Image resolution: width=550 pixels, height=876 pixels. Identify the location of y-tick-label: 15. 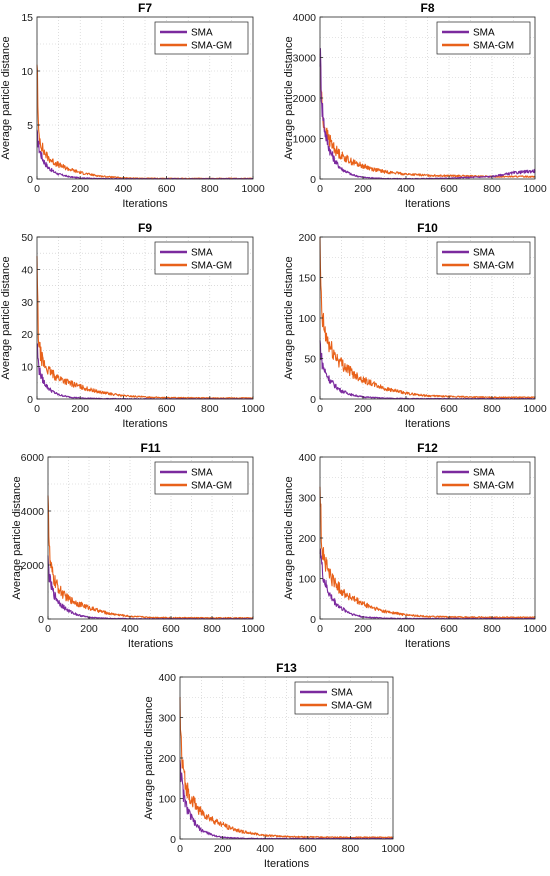
(27, 18).